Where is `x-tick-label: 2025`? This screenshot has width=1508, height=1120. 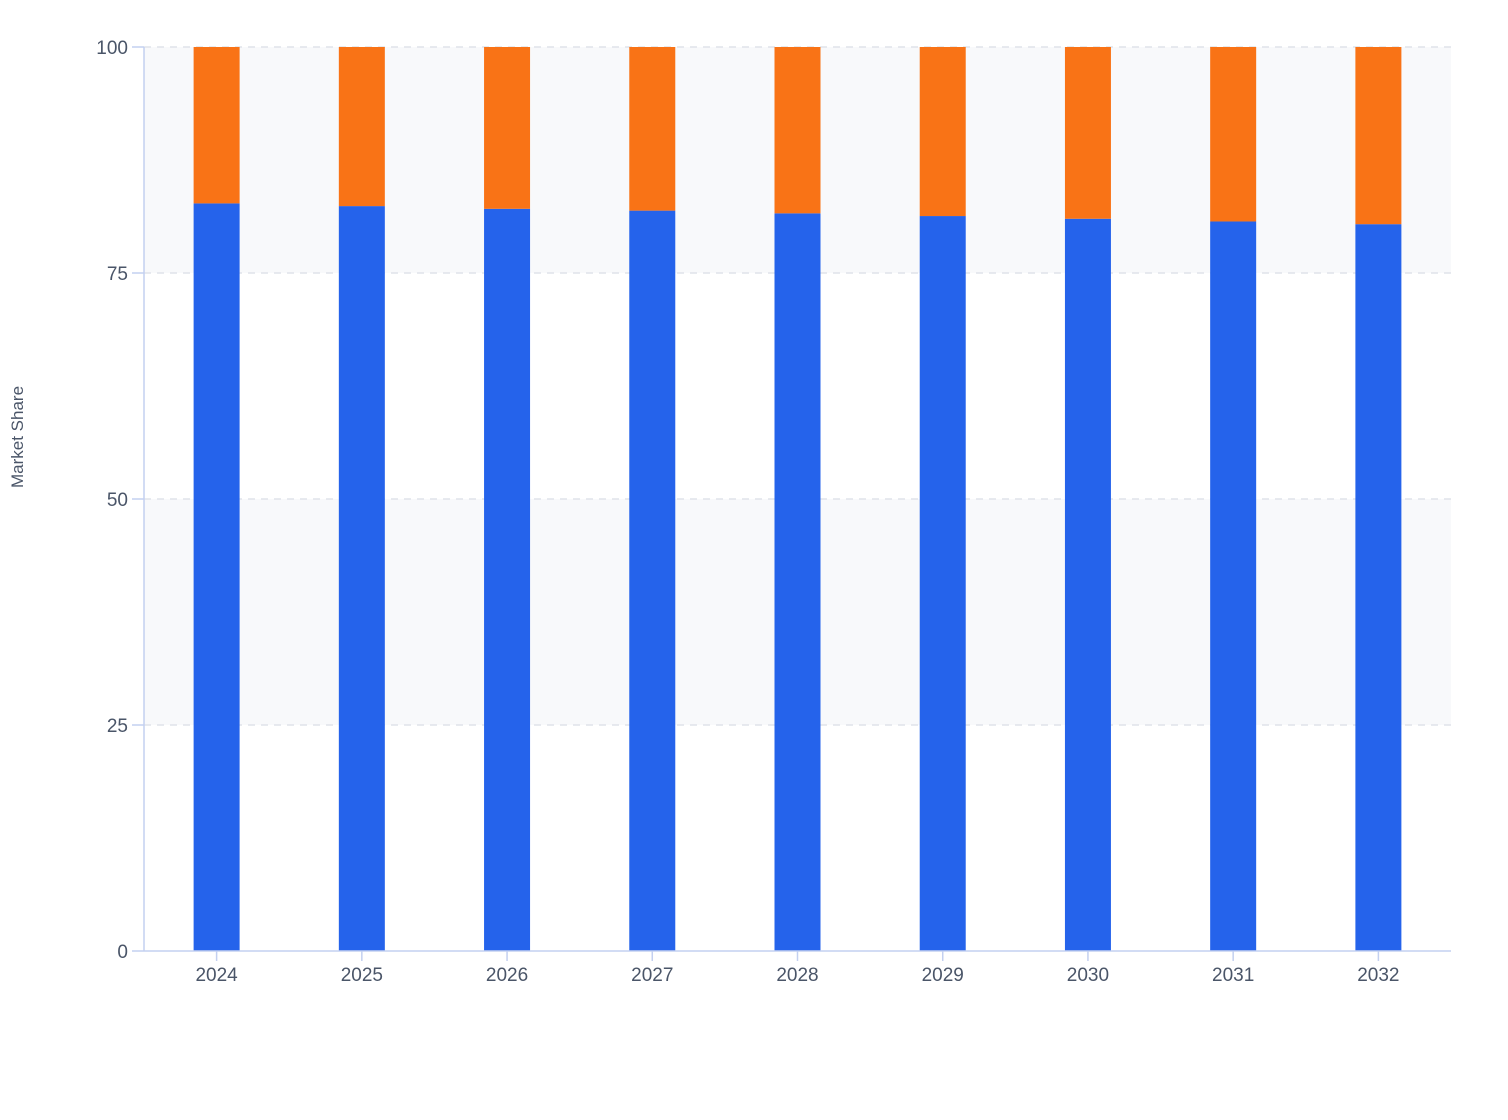 x-tick-label: 2025 is located at coordinates (362, 975).